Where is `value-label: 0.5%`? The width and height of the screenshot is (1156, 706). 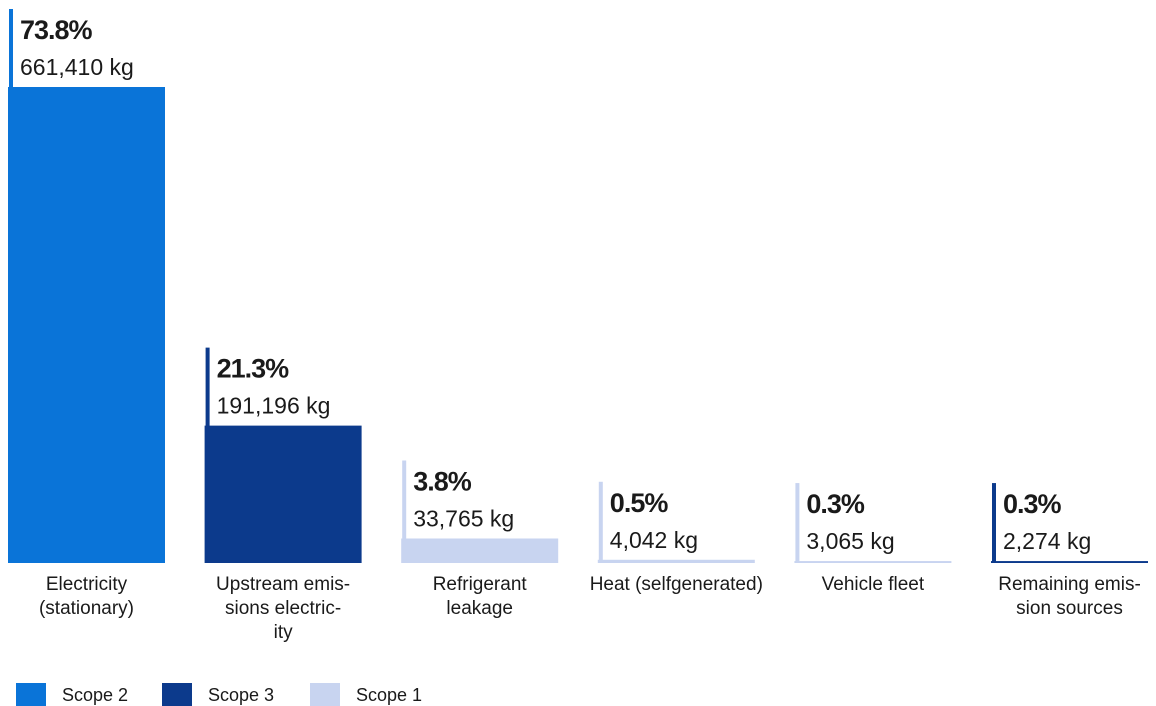 value-label: 0.5% is located at coordinates (639, 503).